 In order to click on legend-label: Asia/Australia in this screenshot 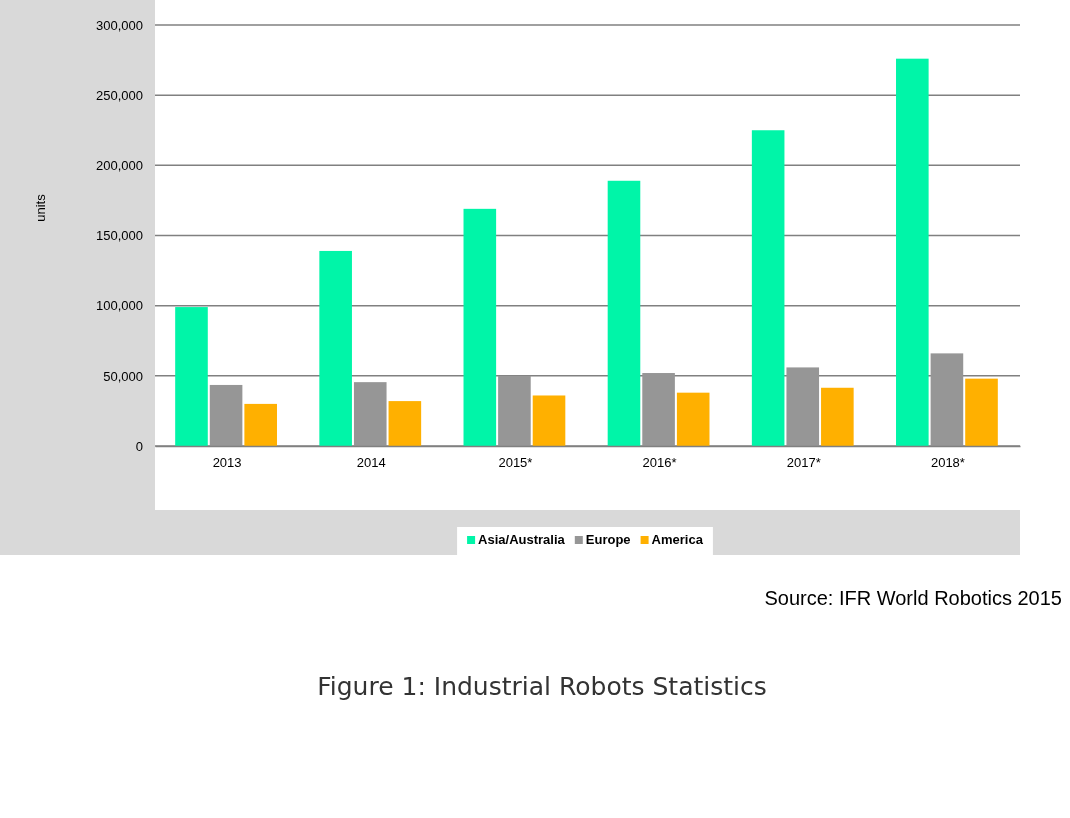, I will do `click(522, 539)`.